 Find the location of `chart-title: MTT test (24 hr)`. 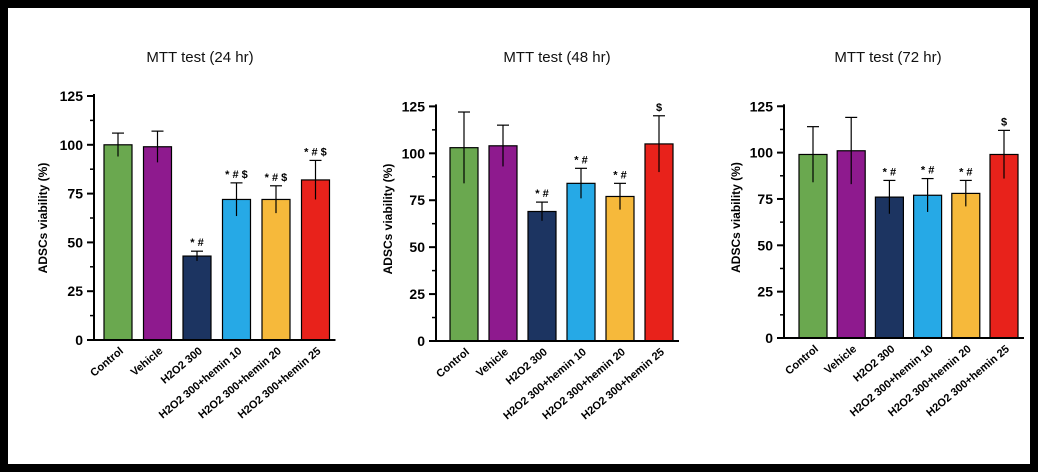

chart-title: MTT test (24 hr) is located at coordinates (199, 57).